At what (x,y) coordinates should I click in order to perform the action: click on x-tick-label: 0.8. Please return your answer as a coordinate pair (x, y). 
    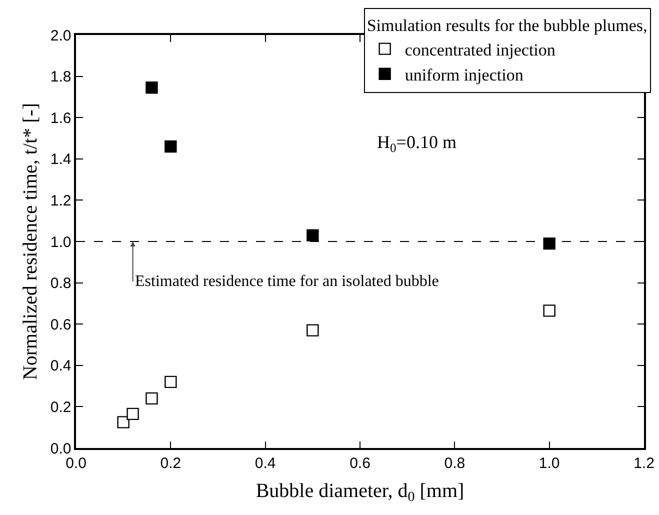
    Looking at the image, I should click on (455, 463).